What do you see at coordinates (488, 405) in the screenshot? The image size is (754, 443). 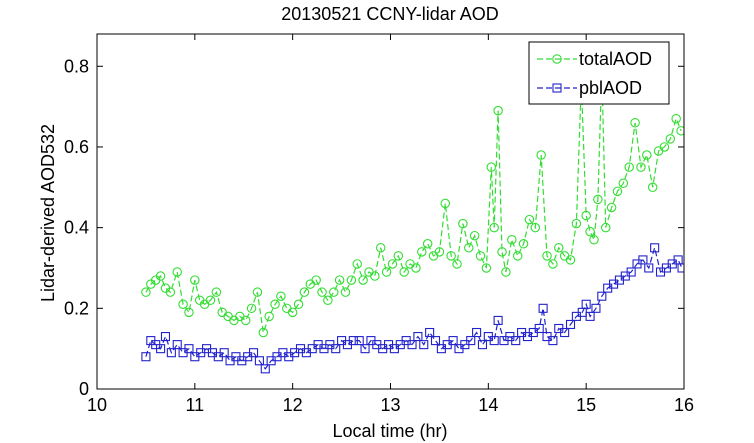 I see `x-tick-label-4: 14` at bounding box center [488, 405].